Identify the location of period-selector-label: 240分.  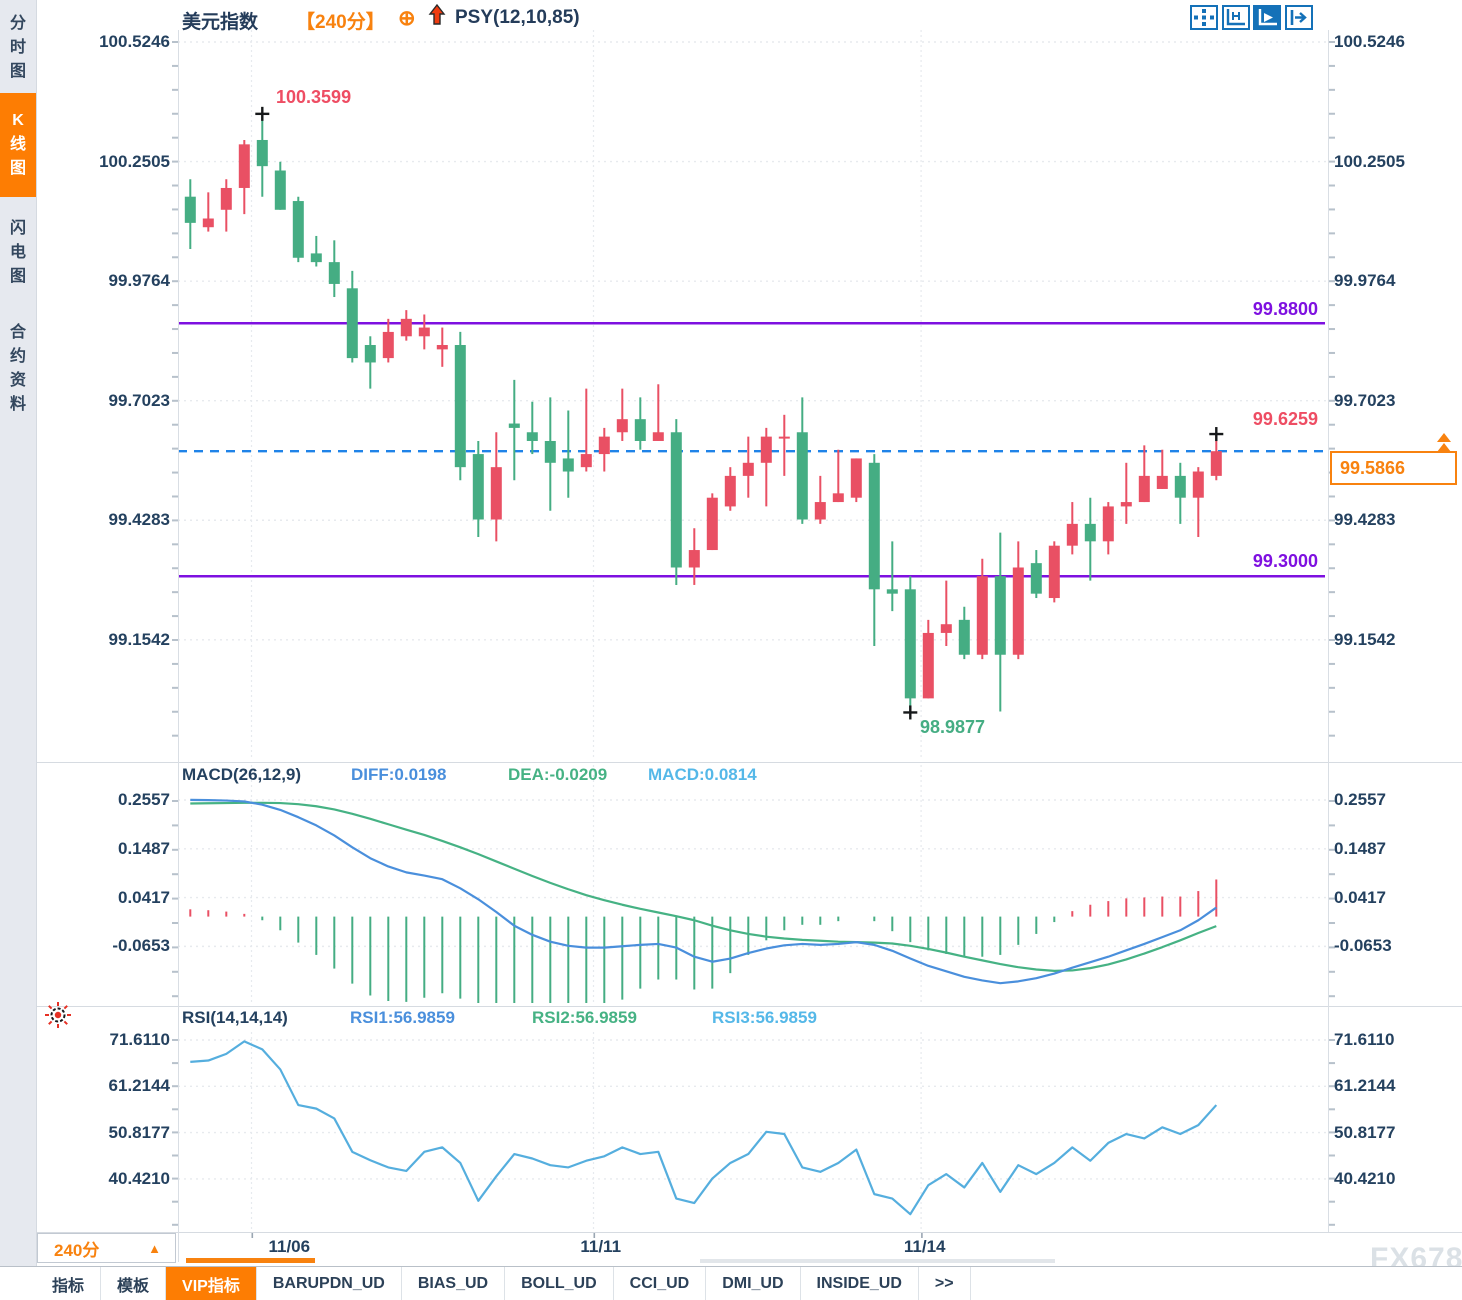
(77, 1250).